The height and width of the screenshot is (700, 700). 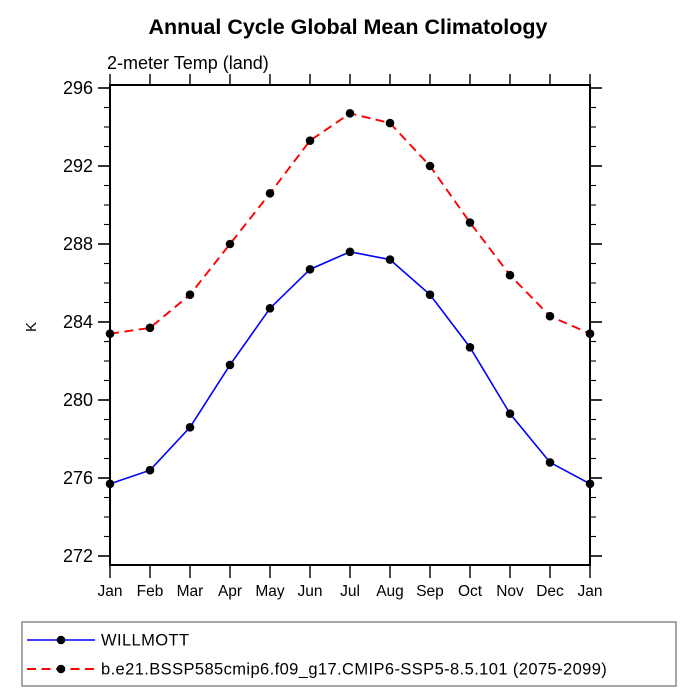 I want to click on x-tick-label: May, so click(x=270, y=591).